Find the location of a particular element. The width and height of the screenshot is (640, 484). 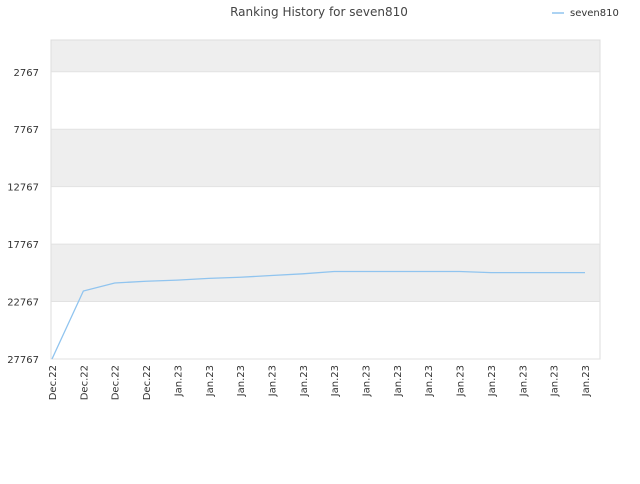

y-tick-label: 7767 is located at coordinates (26, 130).